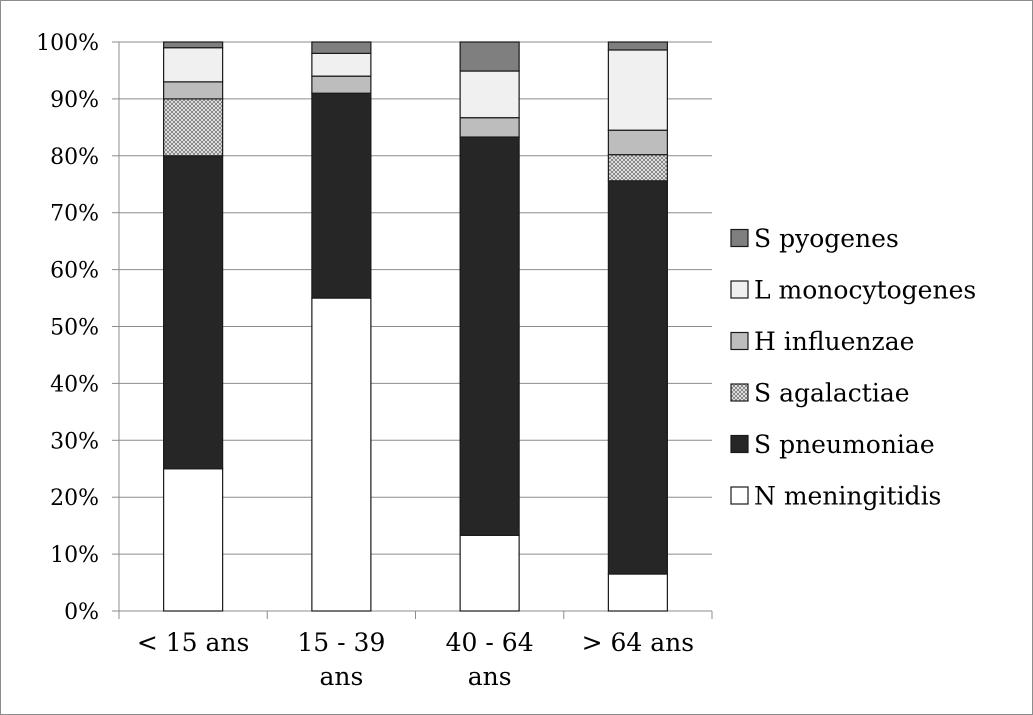 Image resolution: width=1033 pixels, height=715 pixels. Describe the element at coordinates (844, 444) in the screenshot. I see `legend-label: S pneumoniae` at that location.